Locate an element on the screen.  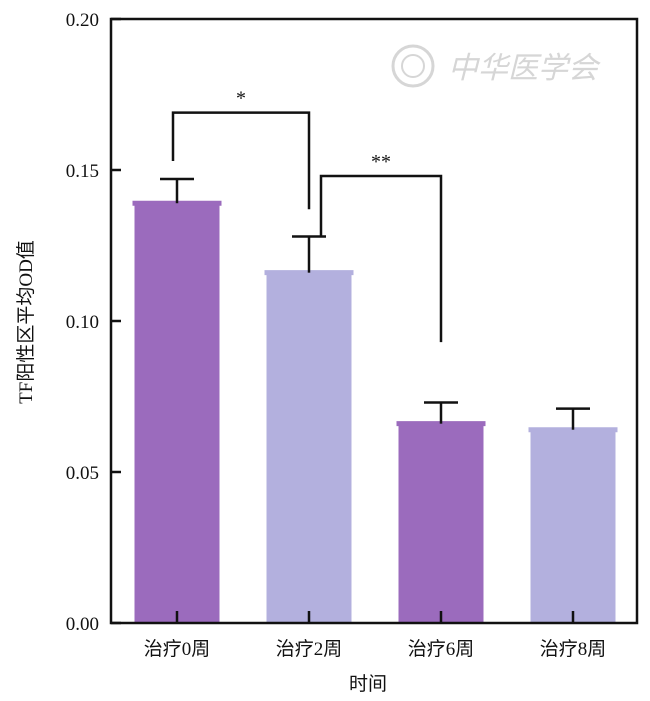
watermark: 中华医学会 is located at coordinates (496, 66).